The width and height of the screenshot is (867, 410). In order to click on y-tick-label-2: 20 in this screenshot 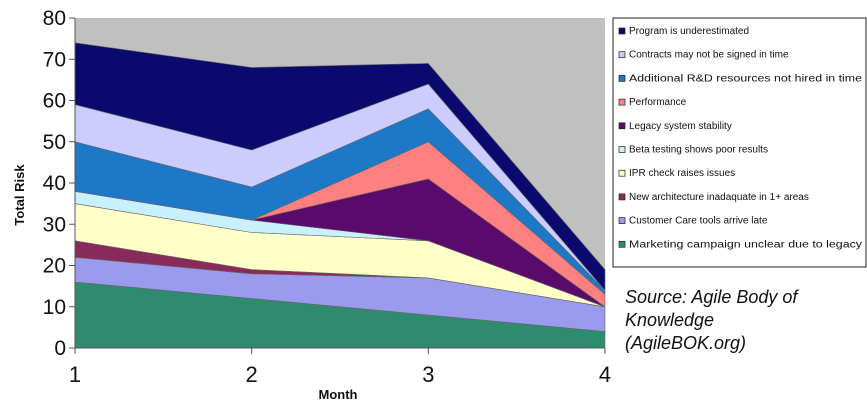, I will do `click(54, 266)`.